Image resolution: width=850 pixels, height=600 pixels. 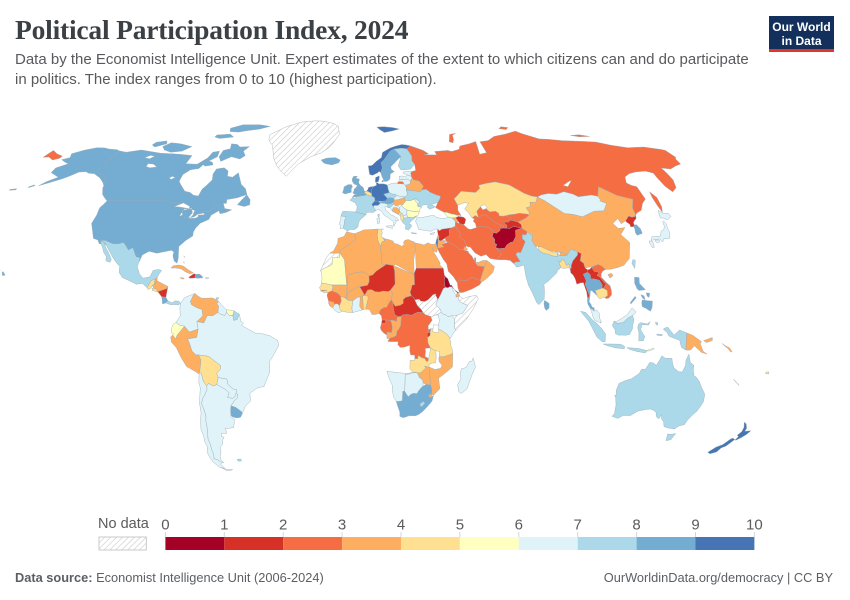 What do you see at coordinates (695, 525) in the screenshot?
I see `svg-text: 9` at bounding box center [695, 525].